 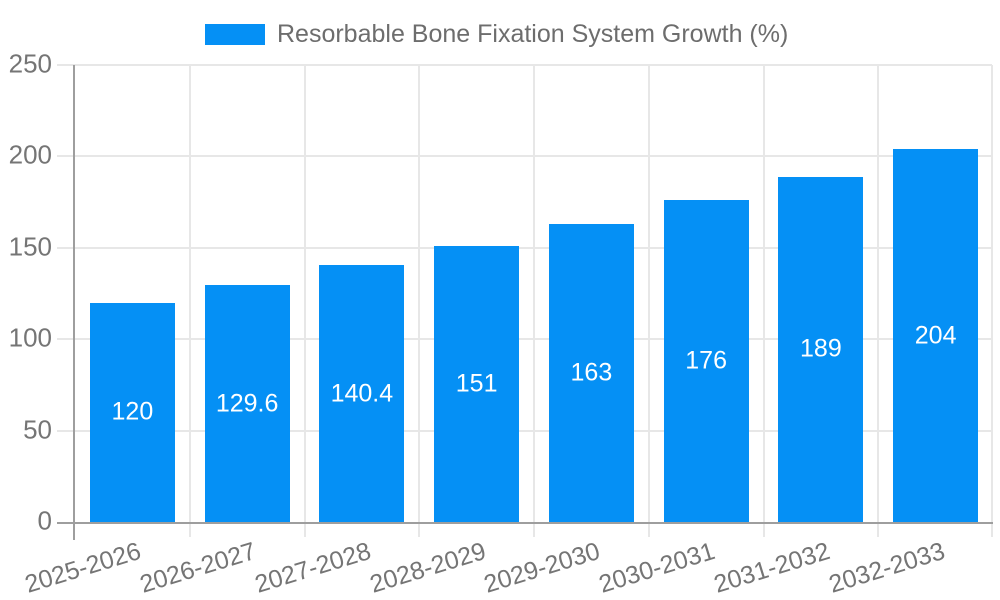 What do you see at coordinates (37, 428) in the screenshot?
I see `y-tick-label: 50` at bounding box center [37, 428].